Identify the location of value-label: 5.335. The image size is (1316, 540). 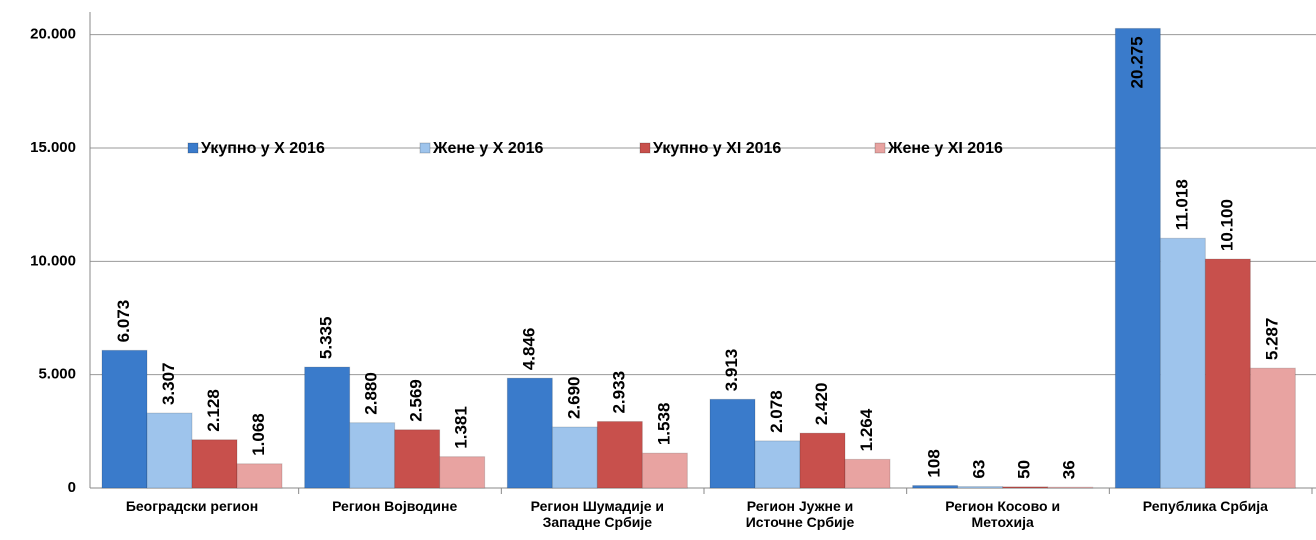
(326, 338).